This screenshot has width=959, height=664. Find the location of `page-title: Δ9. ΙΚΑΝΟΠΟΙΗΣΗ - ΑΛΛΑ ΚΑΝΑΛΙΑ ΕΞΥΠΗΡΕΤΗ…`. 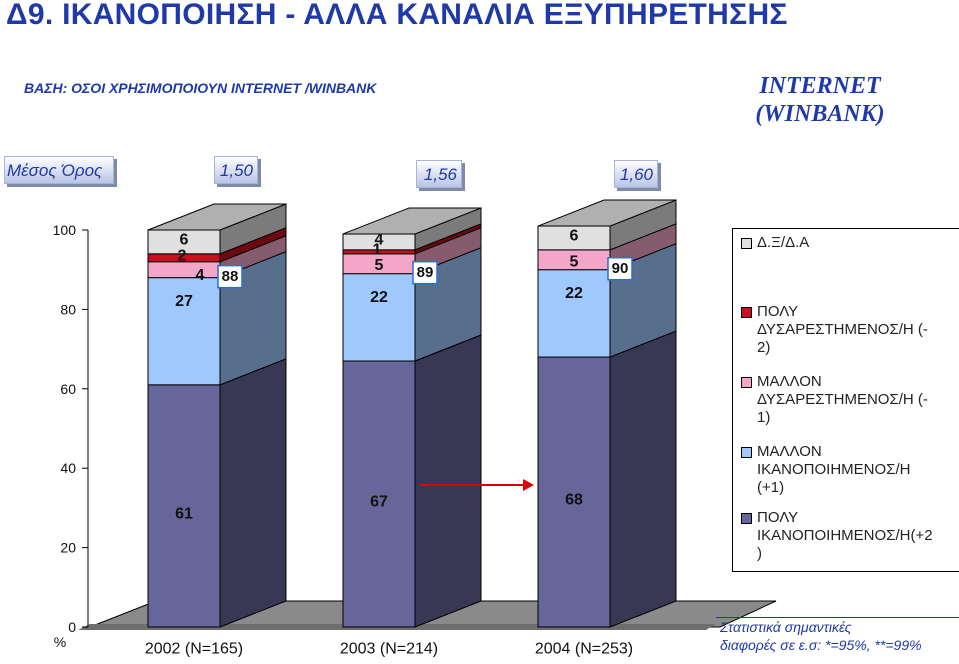

page-title: Δ9. ΙΚΑΝΟΠΟΙΗΣΗ - ΑΛΛΑ ΚΑΝΑΛΙΑ ΕΞΥΠΗΡΕΤΗ… is located at coordinates (397, 15).